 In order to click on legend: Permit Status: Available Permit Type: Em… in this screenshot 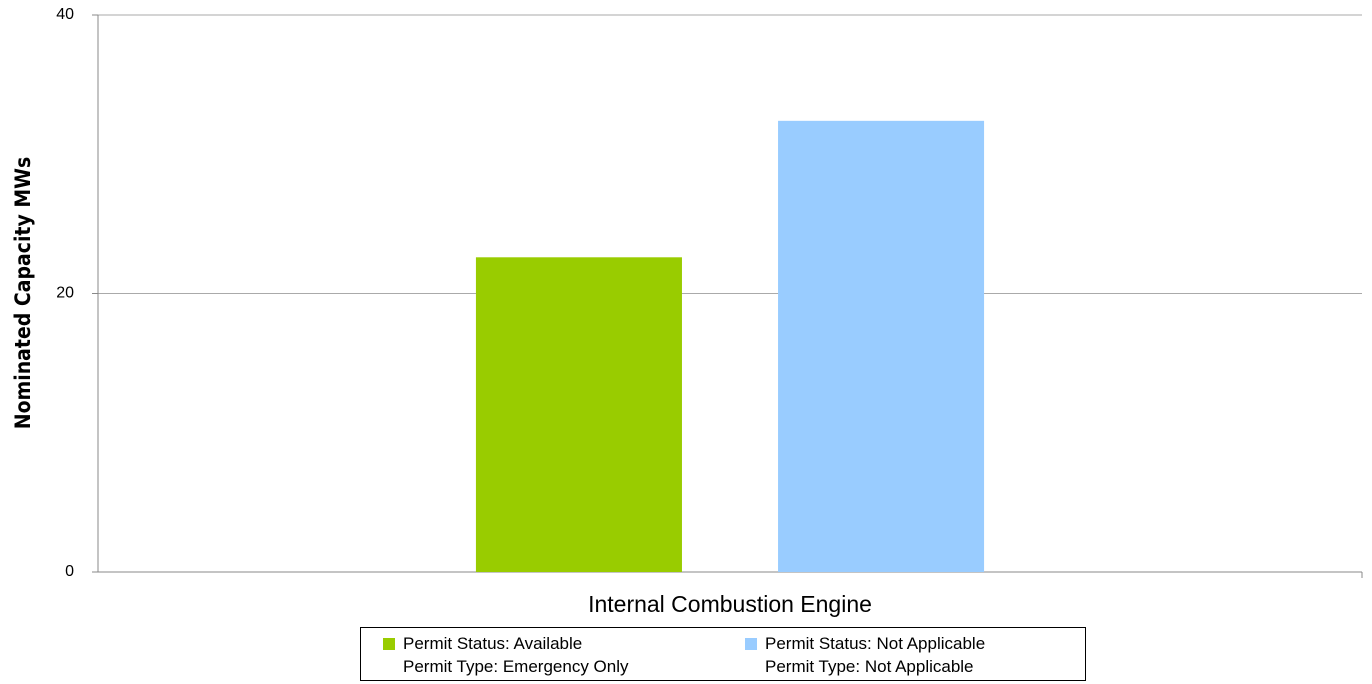, I will do `click(723, 654)`.